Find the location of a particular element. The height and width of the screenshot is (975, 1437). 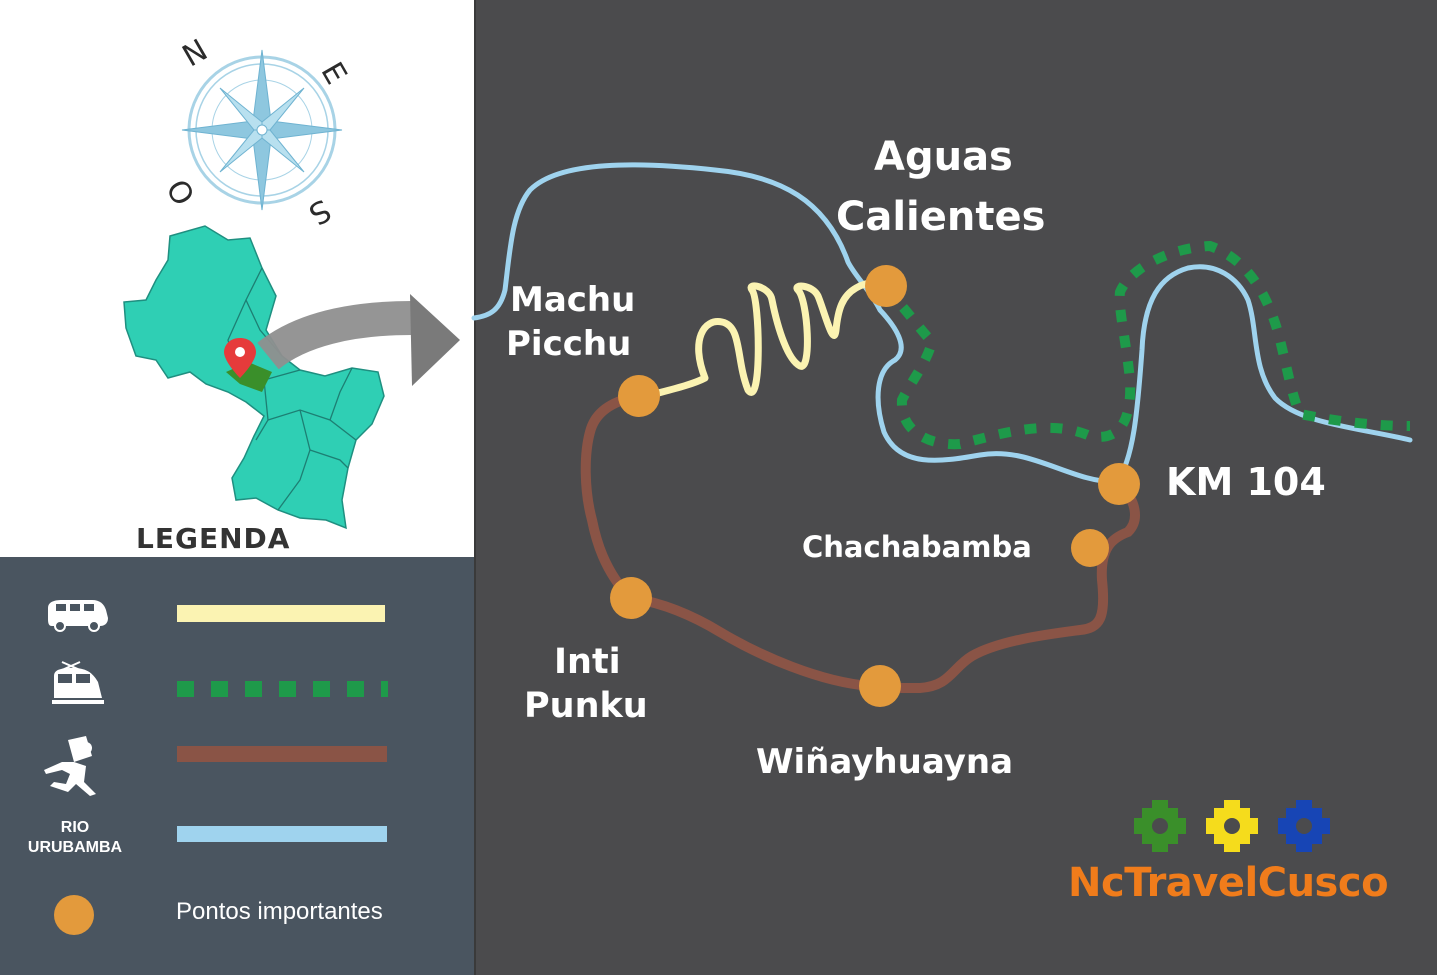

label-inti-punku-2: Punku is located at coordinates (586, 706).